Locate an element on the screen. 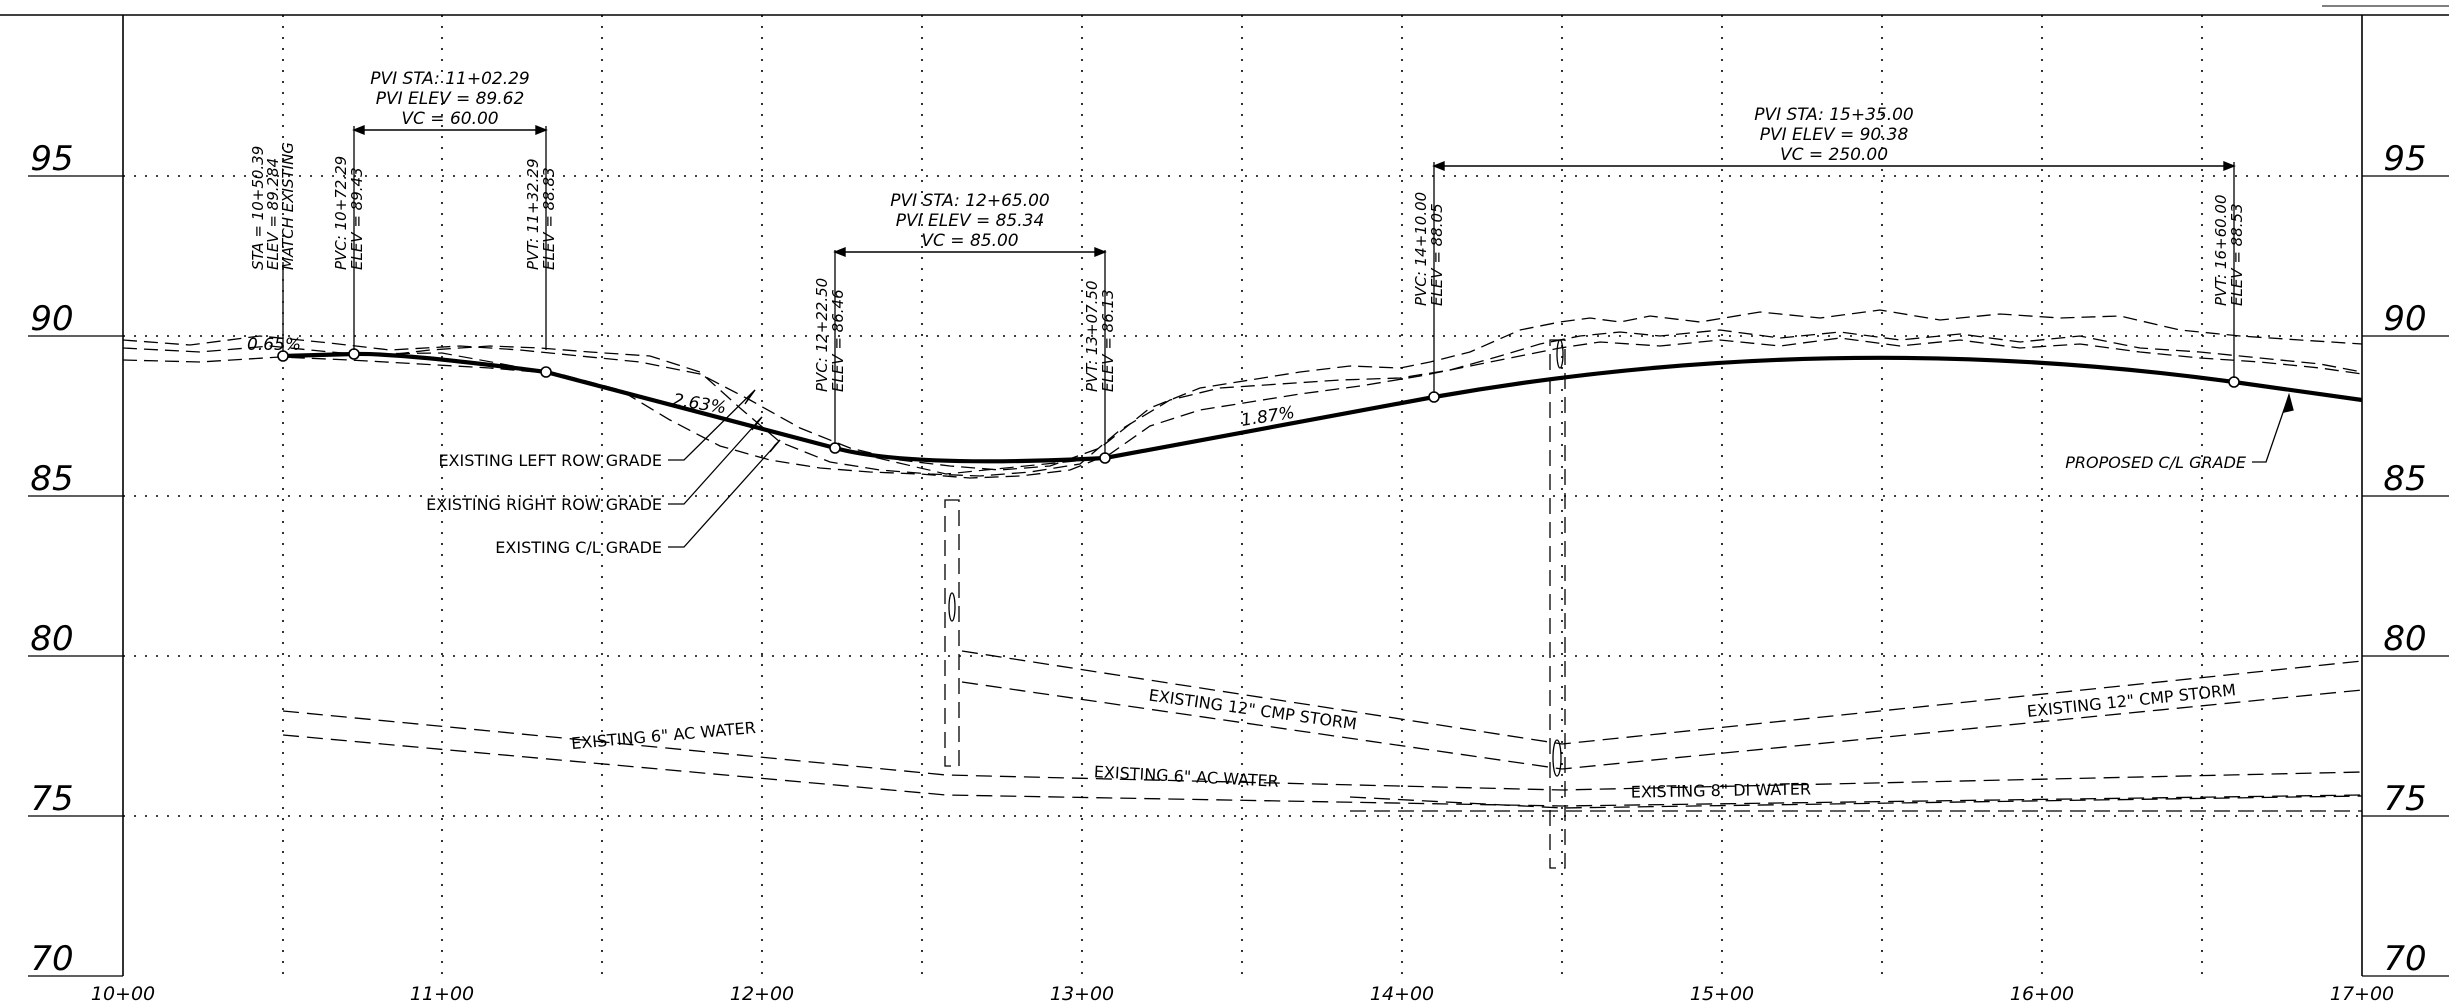 The image size is (2449, 1004). pvt-1-sta: PVT: 11+32.29 is located at coordinates (533, 214).